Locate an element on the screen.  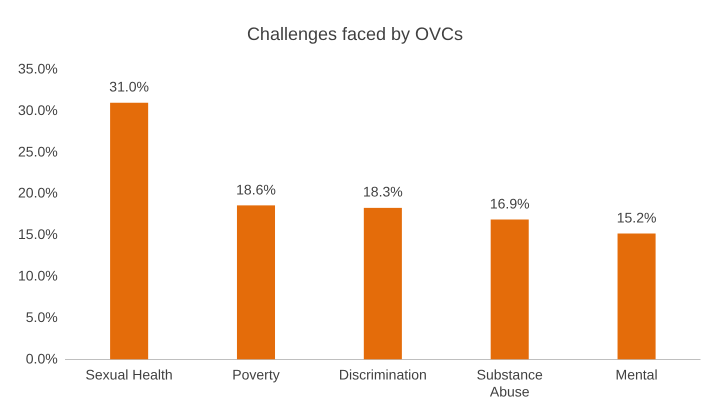
data-label: 31.0% is located at coordinates (129, 86).